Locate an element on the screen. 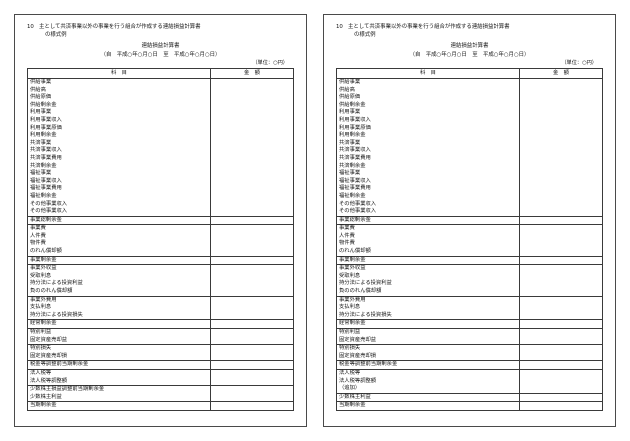 Image resolution: width=630 pixels, height=441 pixels. row-item-label: 特別利益 is located at coordinates (119, 332).